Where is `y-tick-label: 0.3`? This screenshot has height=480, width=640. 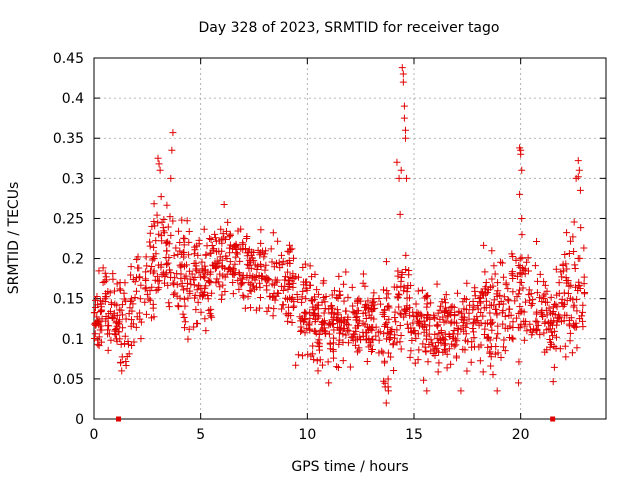 y-tick-label: 0.3 is located at coordinates (73, 179).